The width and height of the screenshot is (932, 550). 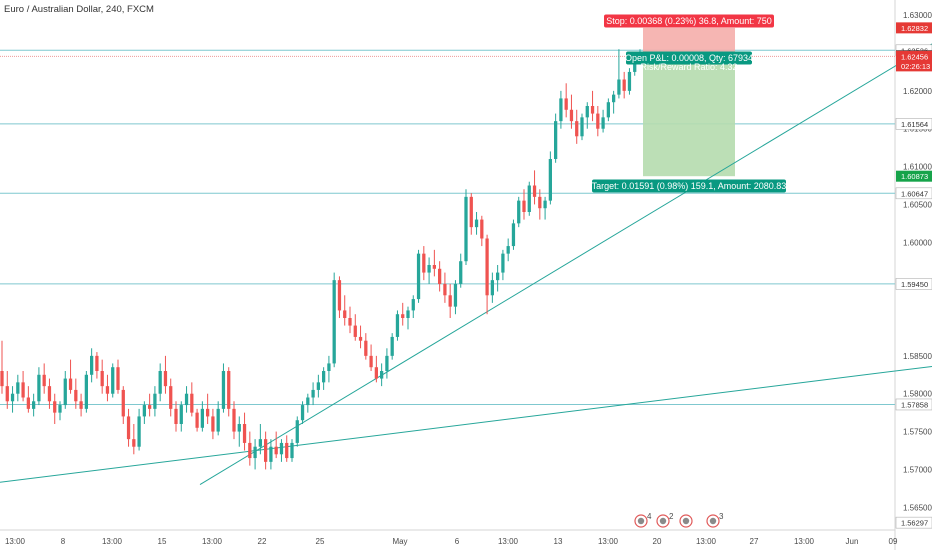 I want to click on risk-reward-label: Risk/Reward Ratio: 4.32, so click(x=688, y=67).